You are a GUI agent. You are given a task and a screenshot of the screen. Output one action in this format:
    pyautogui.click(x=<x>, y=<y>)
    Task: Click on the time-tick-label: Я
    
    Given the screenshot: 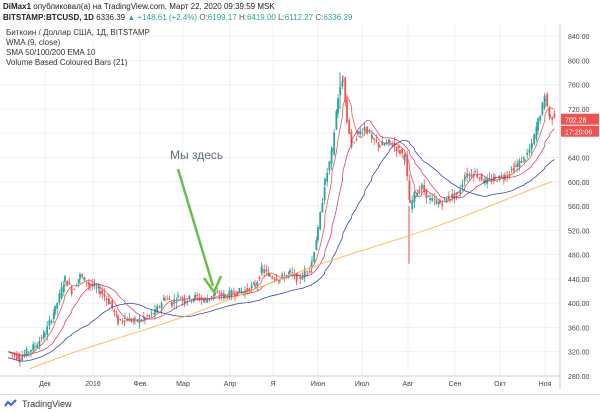 What is the action you would take?
    pyautogui.click(x=272, y=384)
    